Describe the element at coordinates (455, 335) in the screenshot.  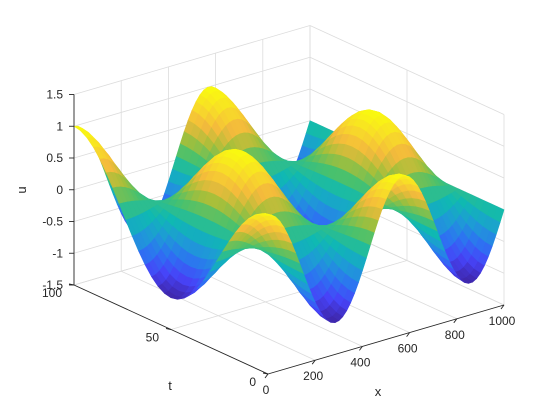
I see `x-tick-label: 800` at that location.